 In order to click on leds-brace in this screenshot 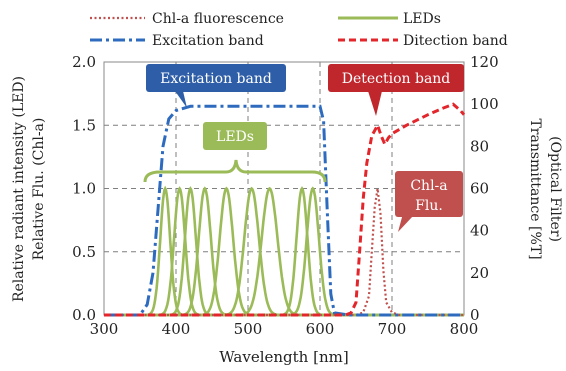, I will do `click(235, 171)`.